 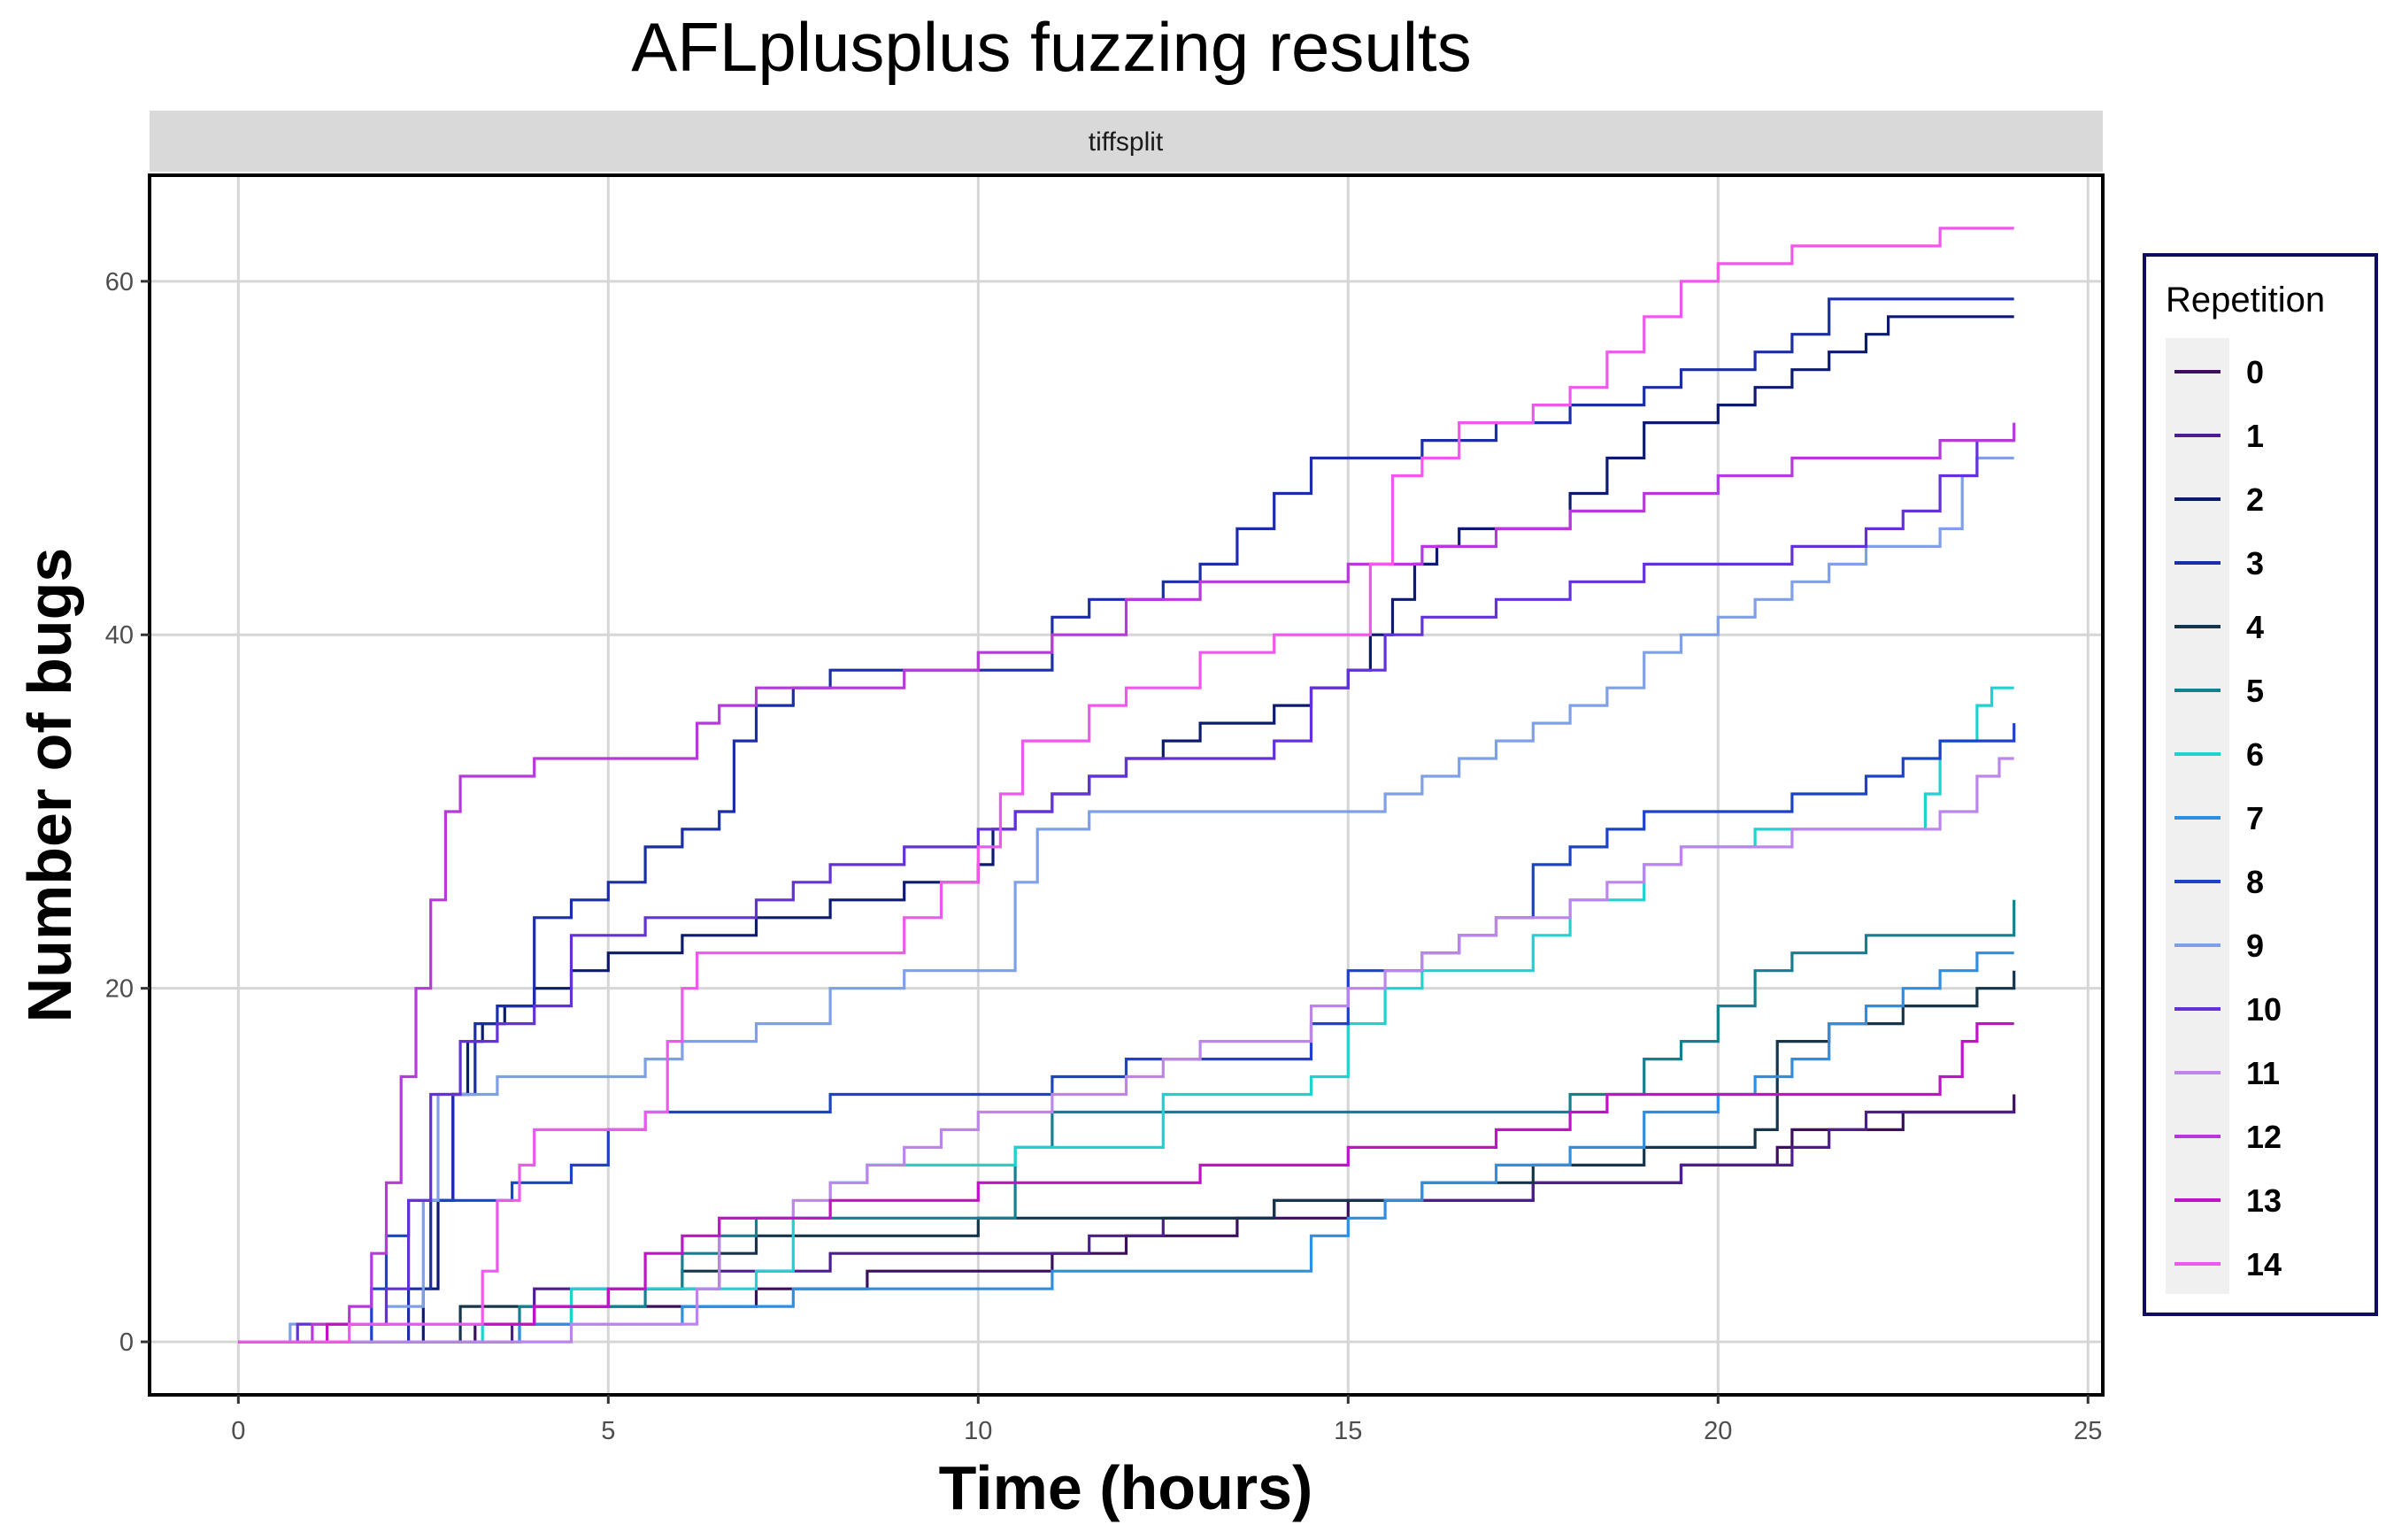 What do you see at coordinates (2255, 563) in the screenshot?
I see `legend-label-3: 3` at bounding box center [2255, 563].